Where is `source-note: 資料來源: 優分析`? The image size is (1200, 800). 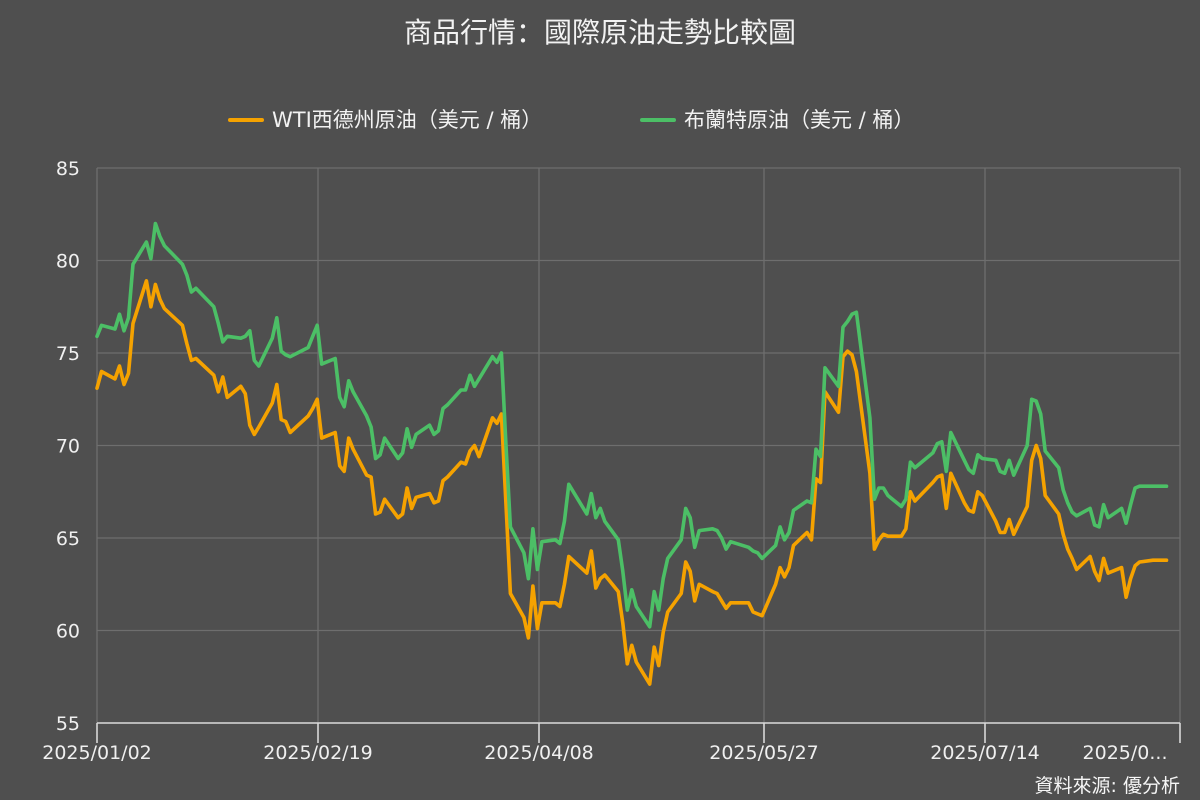 source-note: 資料來源: 優分析 is located at coordinates (1107, 786).